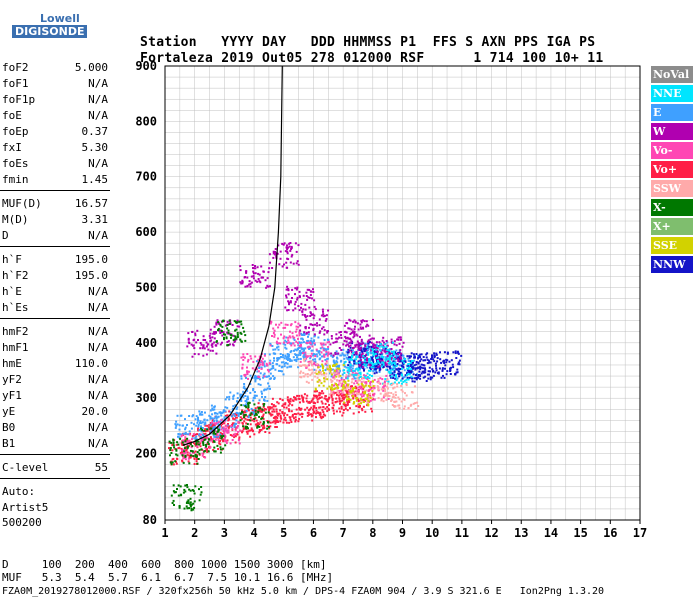 This screenshot has height=600, width=700. What do you see at coordinates (146, 343) in the screenshot?
I see `y-tick-label: 400` at bounding box center [146, 343].